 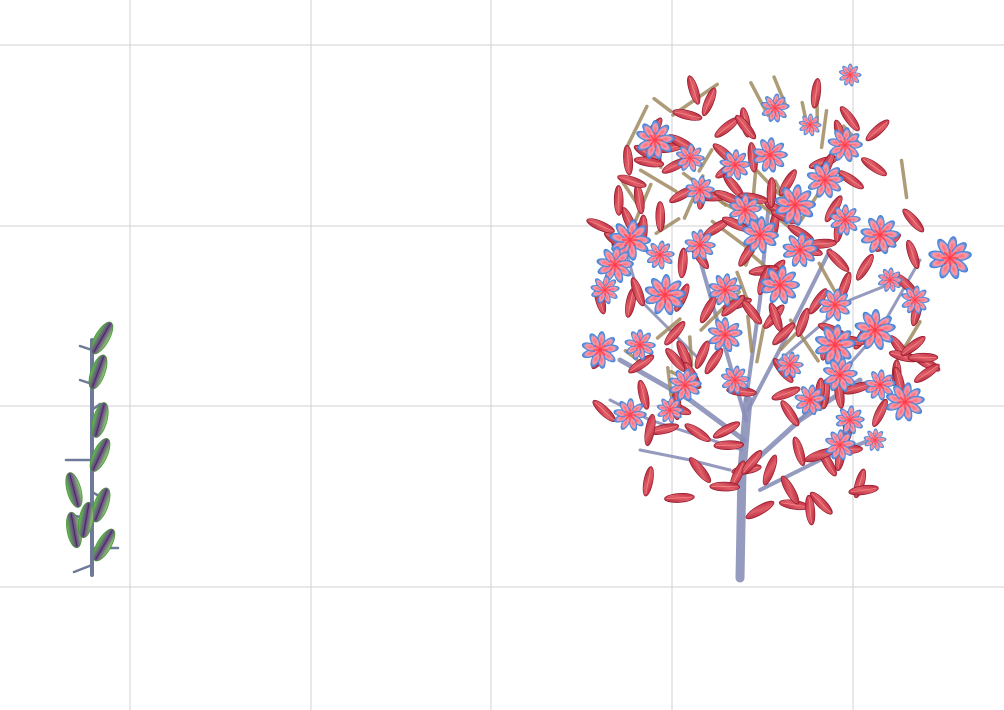 I want to click on small-sprout-plant, so click(x=92, y=449).